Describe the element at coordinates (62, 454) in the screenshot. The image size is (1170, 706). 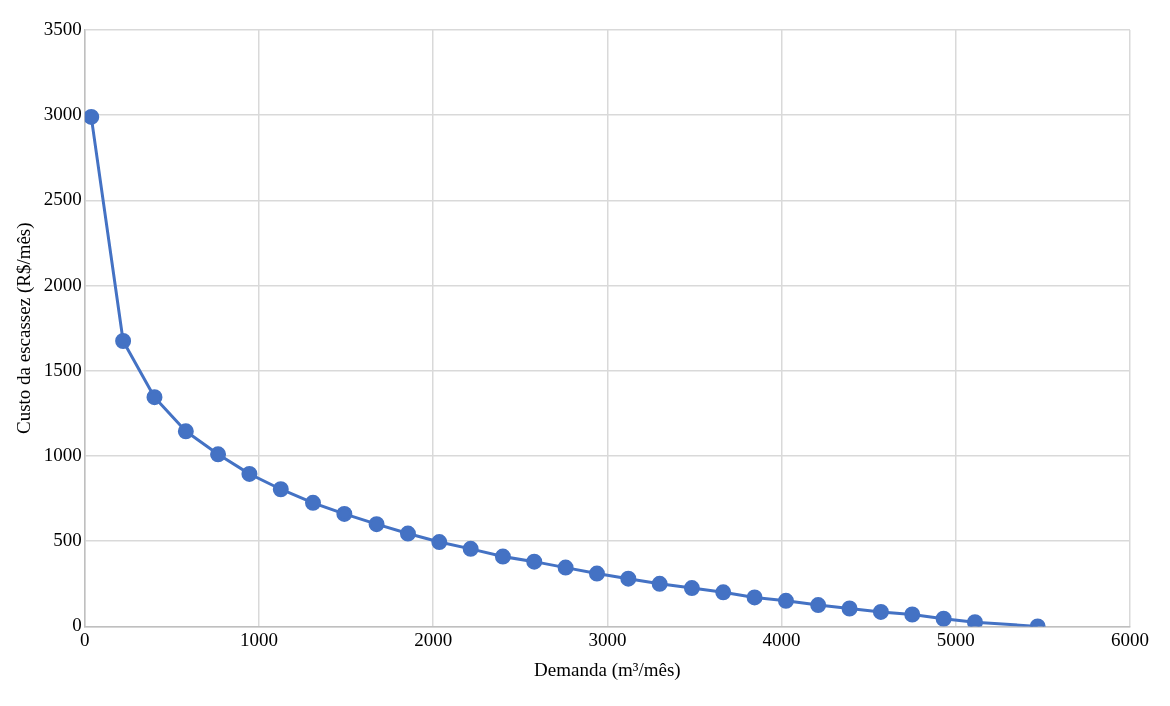
I see `y-tick-label: 1000` at that location.